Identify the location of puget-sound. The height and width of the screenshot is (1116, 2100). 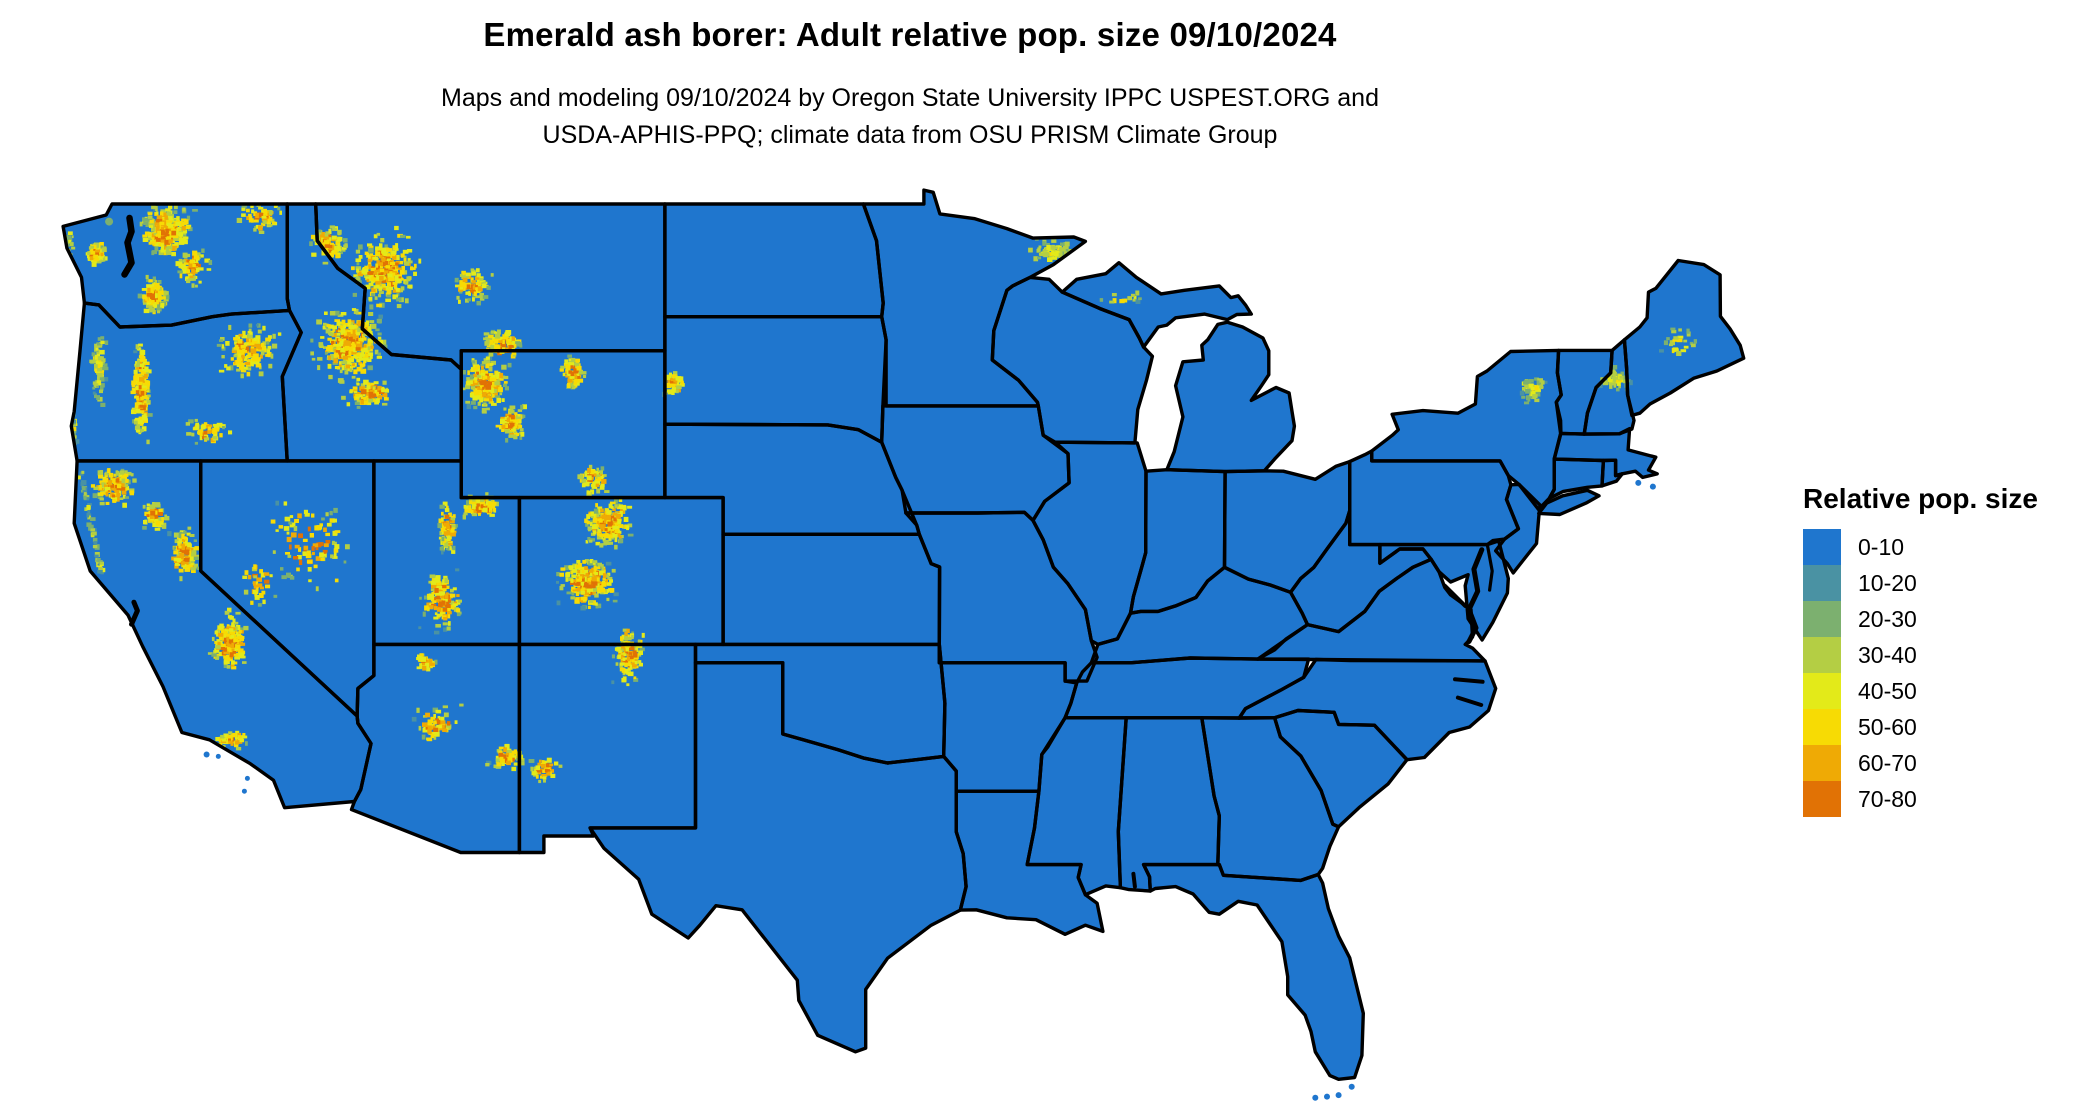
(128, 246).